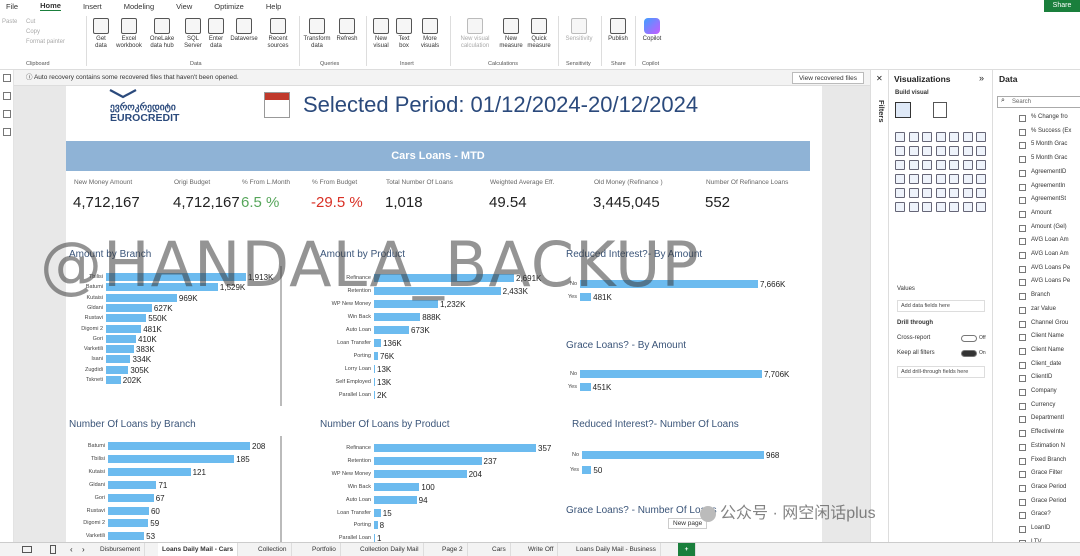  I want to click on field-item: Amount, so click(1041, 212).